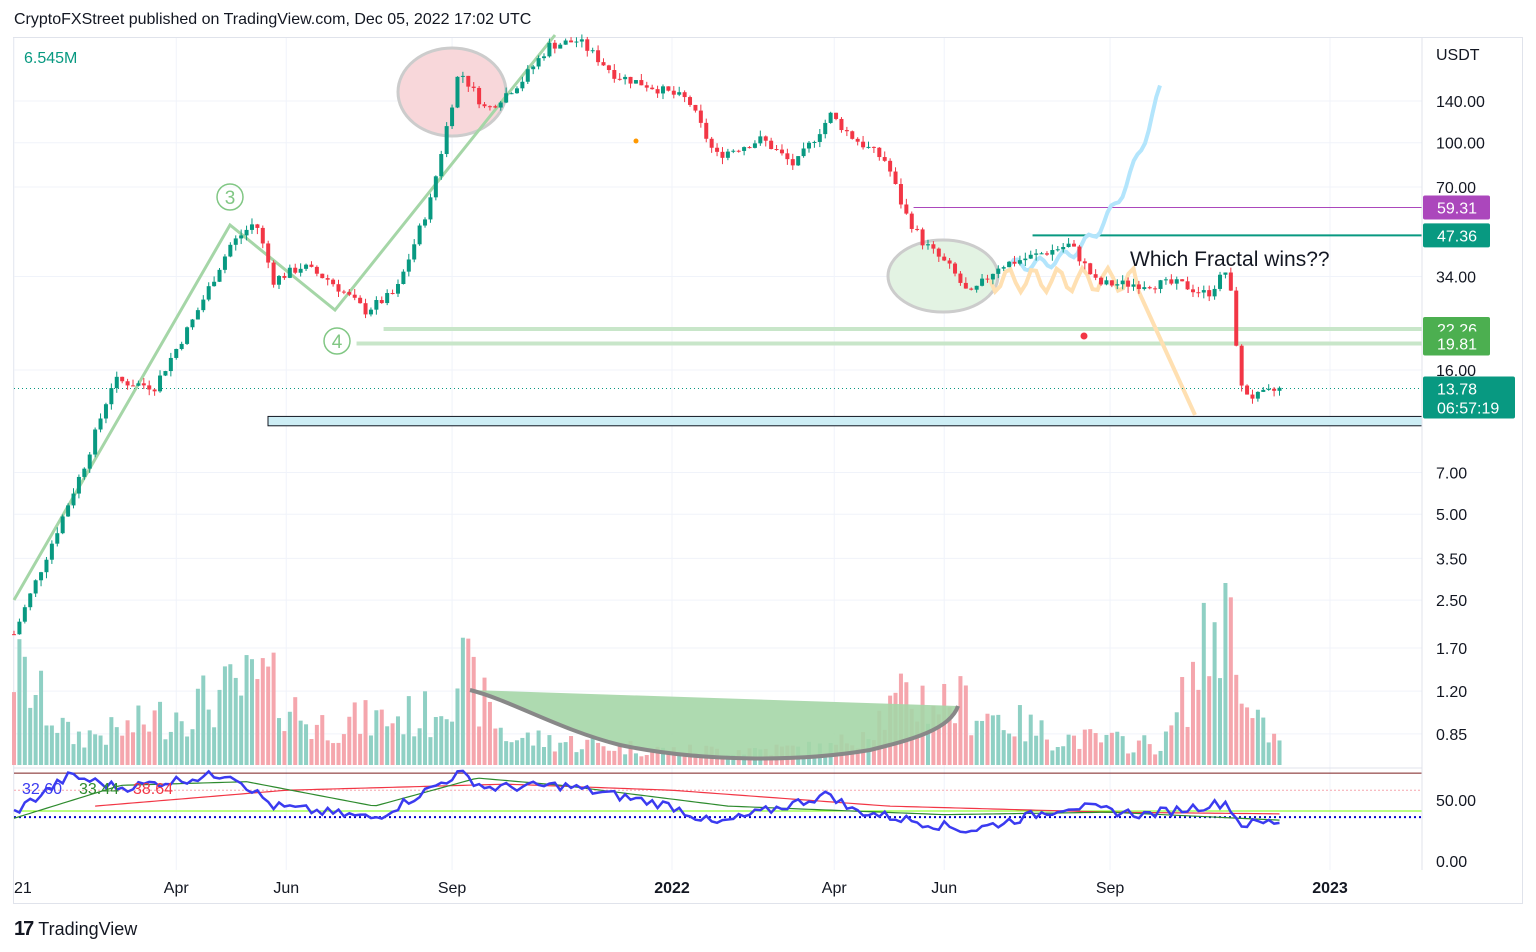 This screenshot has height=952, width=1536. I want to click on last-price-label-bg, so click(1469, 397).